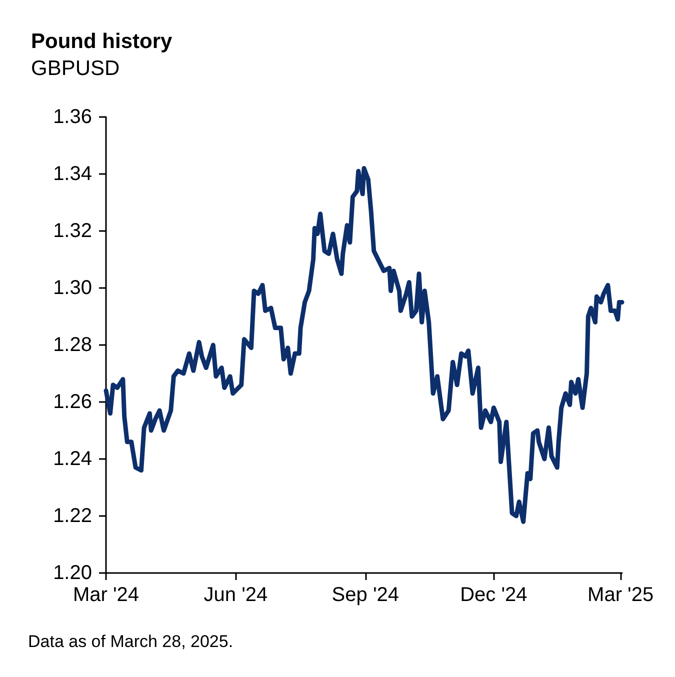  I want to click on chart-title: Pound history, so click(101, 41).